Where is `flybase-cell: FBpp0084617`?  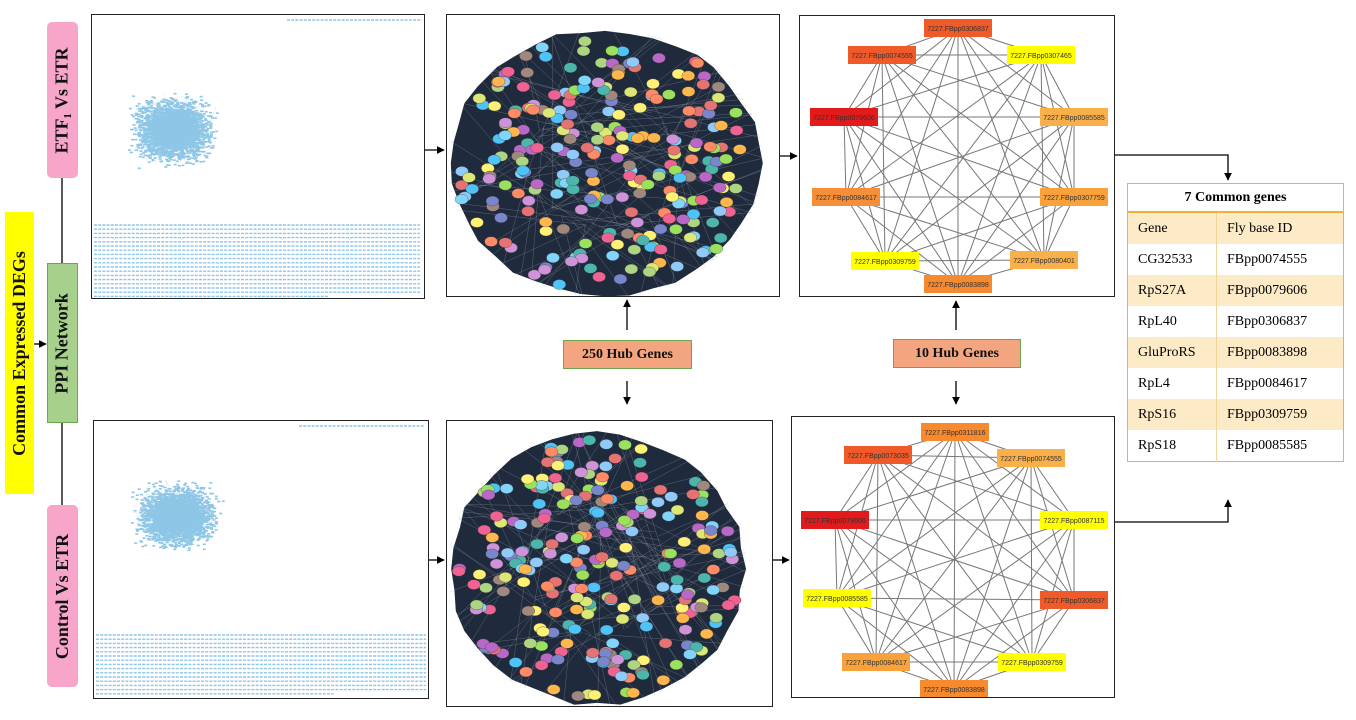 flybase-cell: FBpp0084617 is located at coordinates (1280, 383).